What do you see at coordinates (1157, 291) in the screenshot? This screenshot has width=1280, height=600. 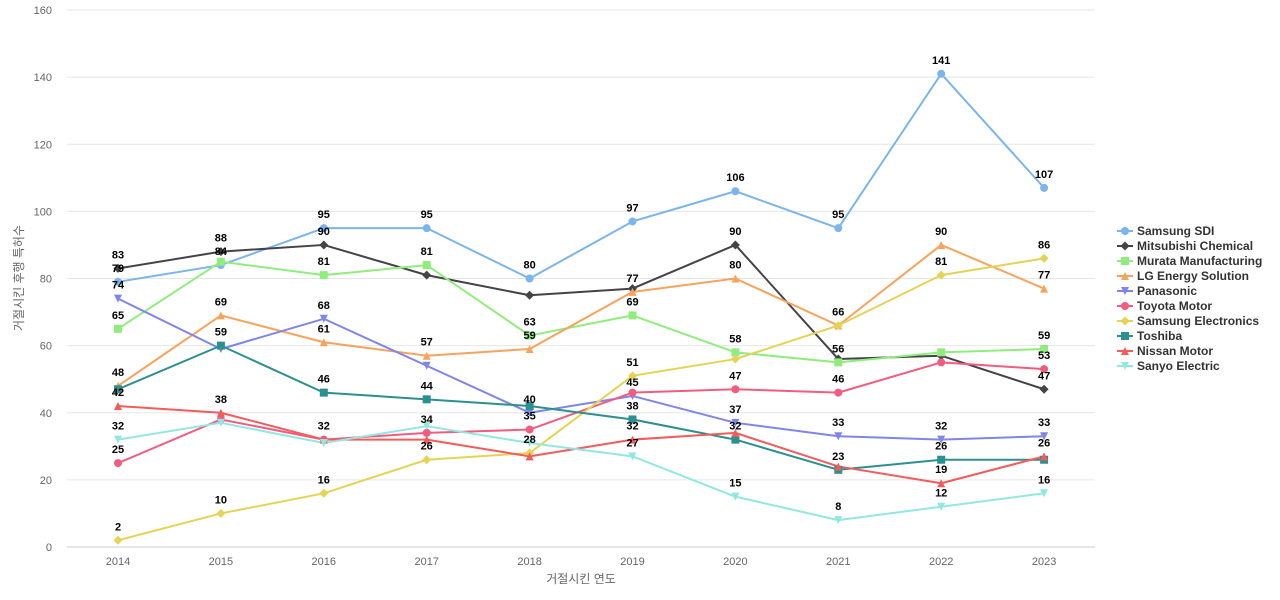 I see `legend-item: Panasonic` at bounding box center [1157, 291].